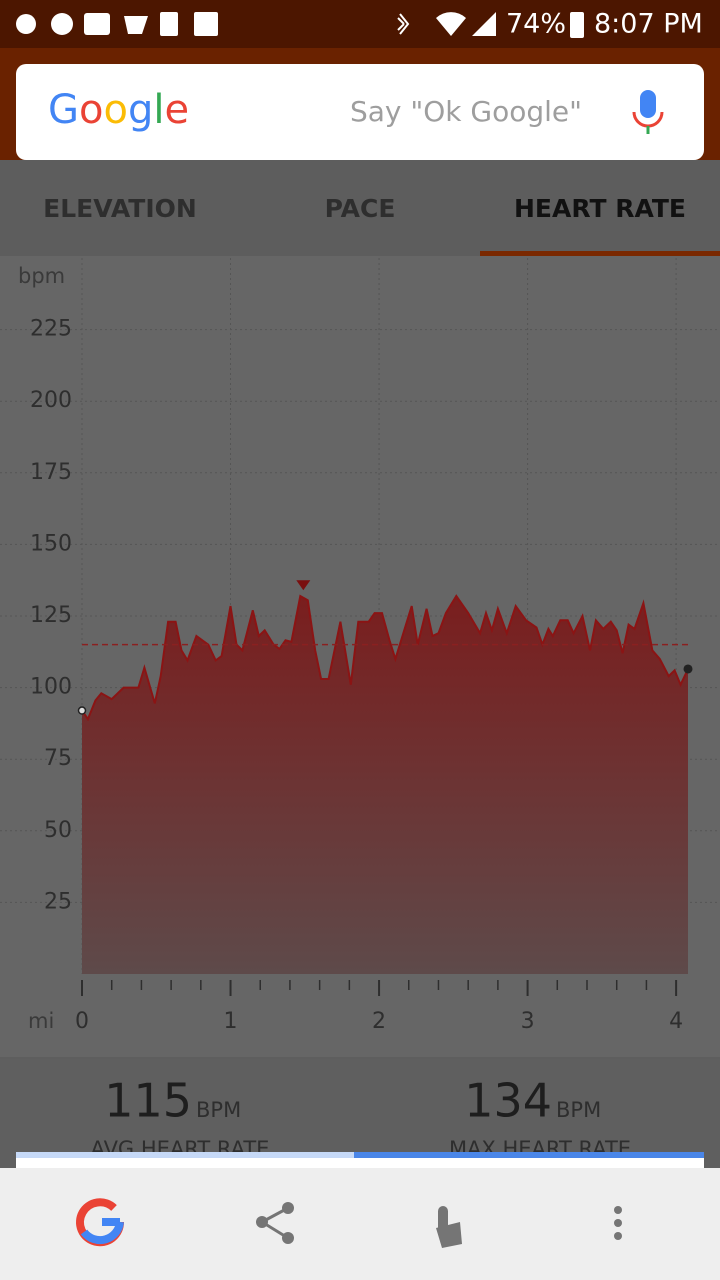  I want to click on share-button, so click(275, 1223).